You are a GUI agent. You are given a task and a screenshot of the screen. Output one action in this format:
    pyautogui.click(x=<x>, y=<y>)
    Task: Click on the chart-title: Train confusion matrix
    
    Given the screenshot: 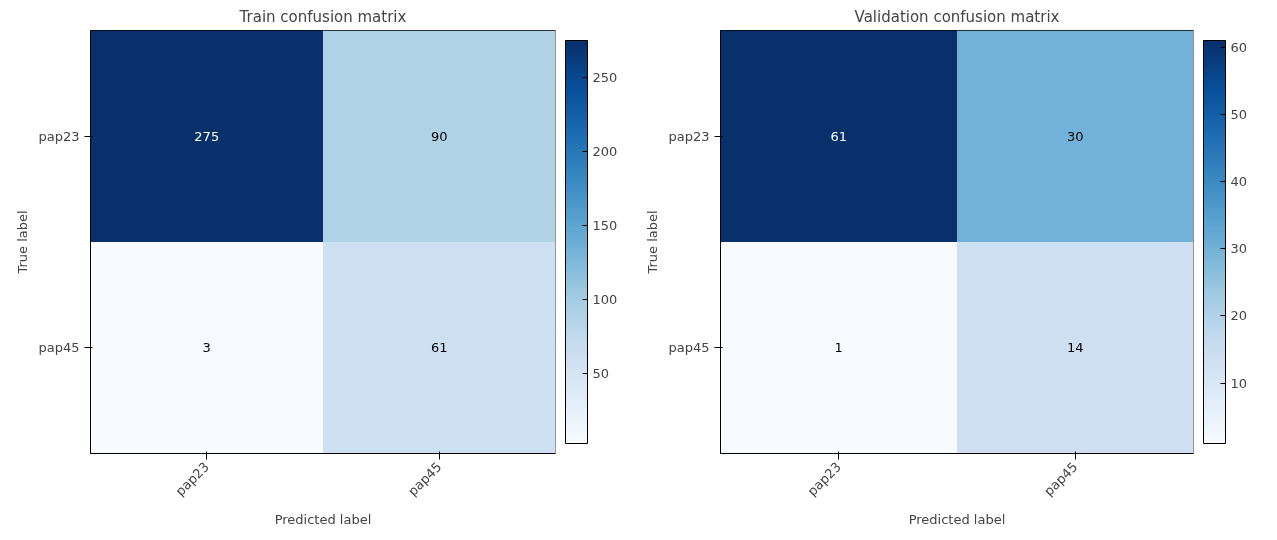 What is the action you would take?
    pyautogui.click(x=322, y=16)
    